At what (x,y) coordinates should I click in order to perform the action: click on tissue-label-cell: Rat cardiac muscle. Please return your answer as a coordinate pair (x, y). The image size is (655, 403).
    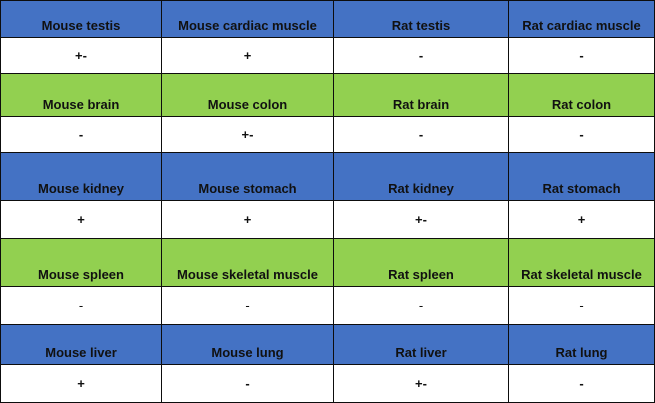
    Looking at the image, I should click on (582, 19).